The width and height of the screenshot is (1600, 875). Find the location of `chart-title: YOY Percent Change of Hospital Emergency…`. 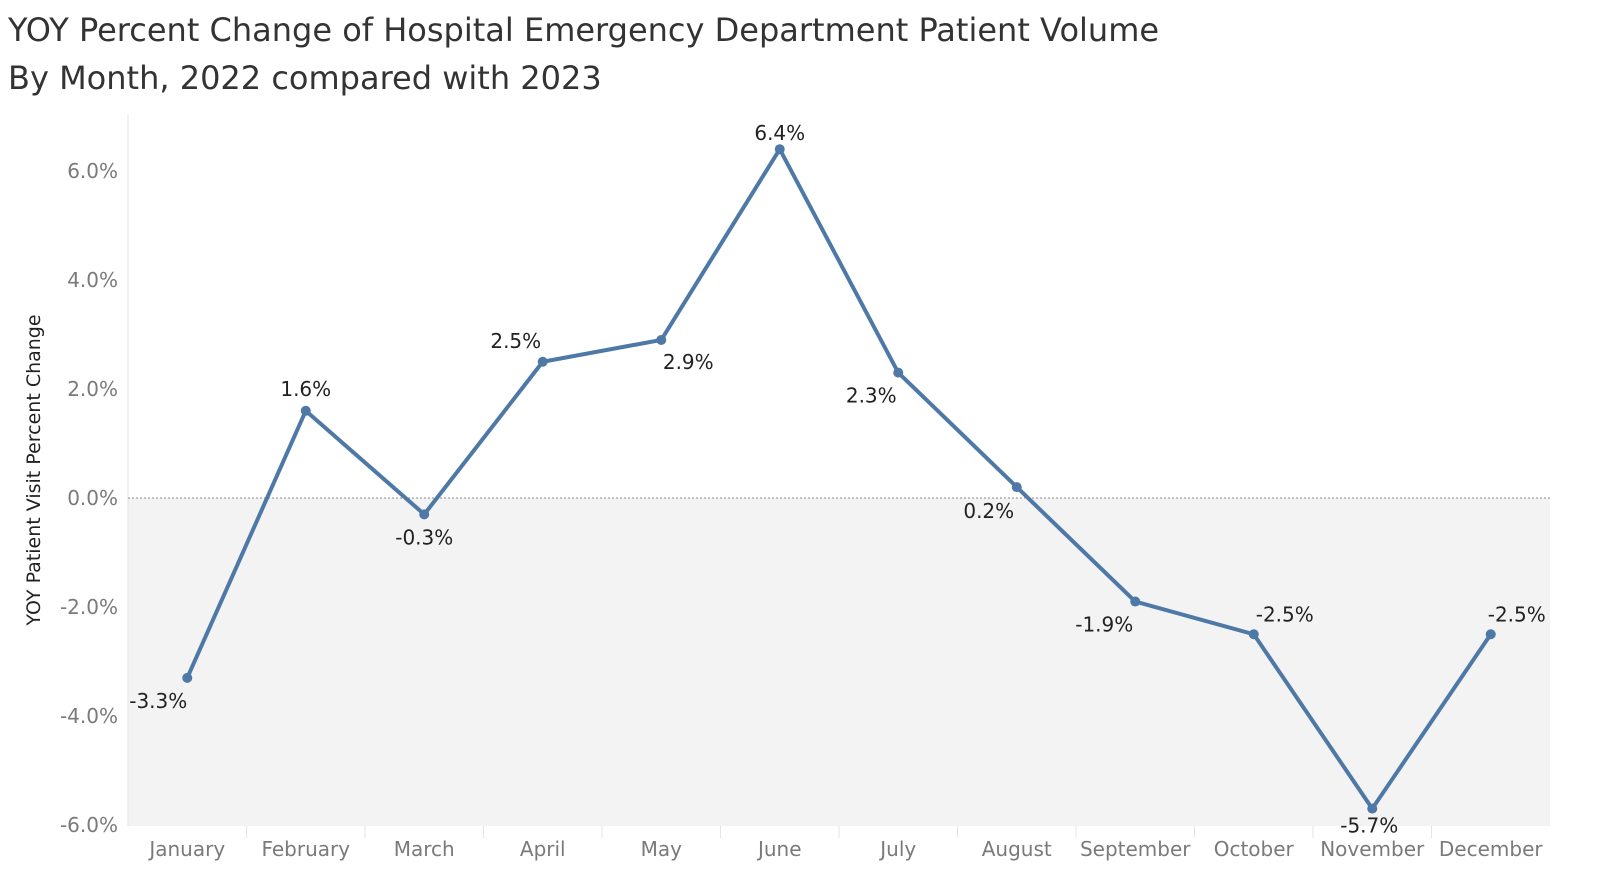

chart-title: YOY Percent Change of Hospital Emergency… is located at coordinates (584, 30).